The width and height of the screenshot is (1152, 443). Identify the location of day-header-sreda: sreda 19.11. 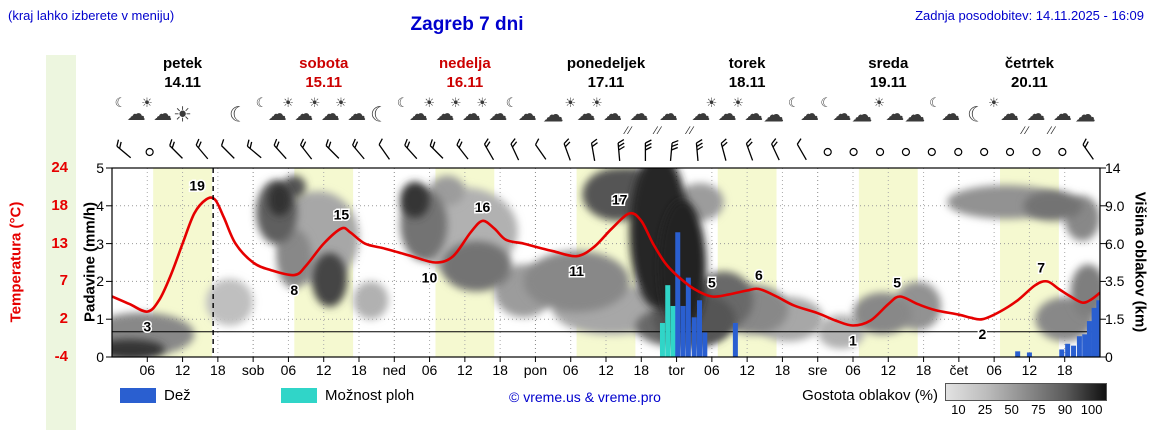
(888, 73).